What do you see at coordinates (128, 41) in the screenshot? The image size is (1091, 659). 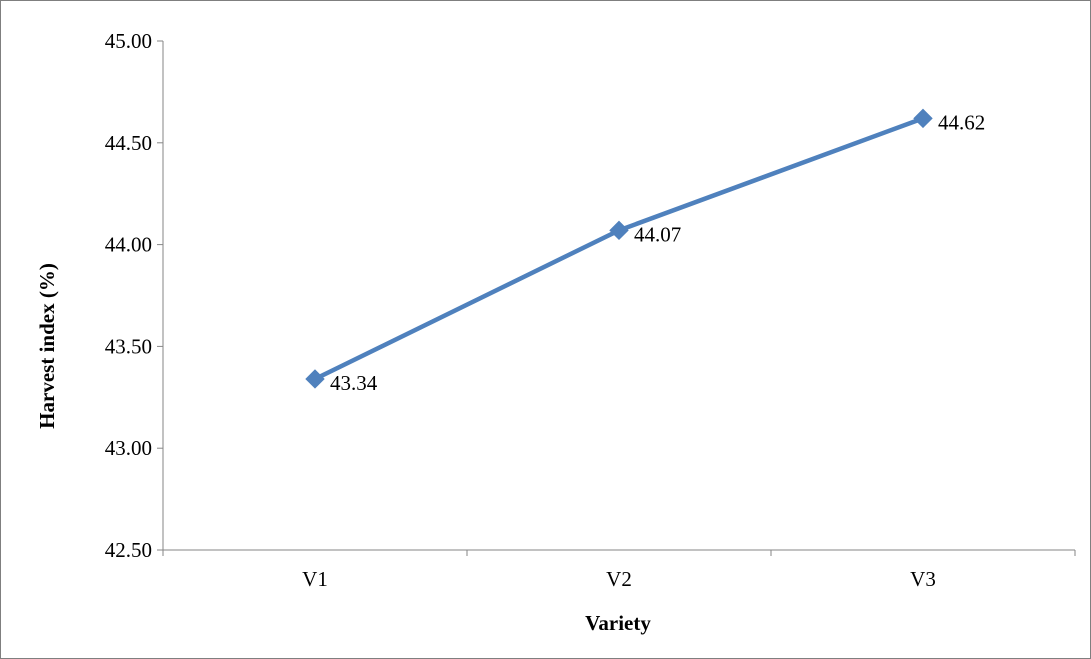 I see `y-tick-label: 45.00` at bounding box center [128, 41].